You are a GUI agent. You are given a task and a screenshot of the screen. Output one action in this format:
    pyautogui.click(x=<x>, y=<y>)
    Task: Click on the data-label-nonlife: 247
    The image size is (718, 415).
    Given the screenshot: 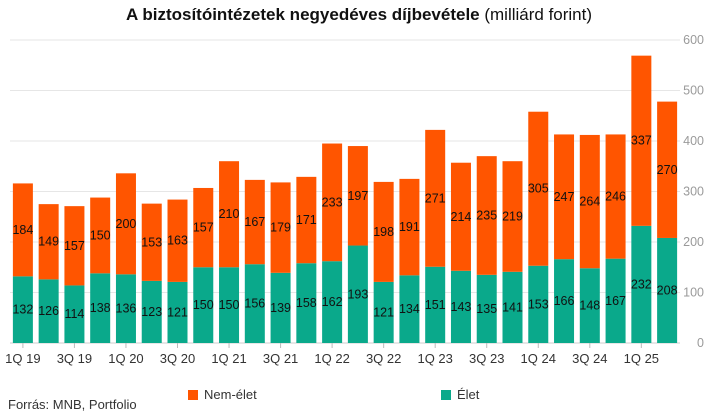 What is the action you would take?
    pyautogui.click(x=564, y=197)
    